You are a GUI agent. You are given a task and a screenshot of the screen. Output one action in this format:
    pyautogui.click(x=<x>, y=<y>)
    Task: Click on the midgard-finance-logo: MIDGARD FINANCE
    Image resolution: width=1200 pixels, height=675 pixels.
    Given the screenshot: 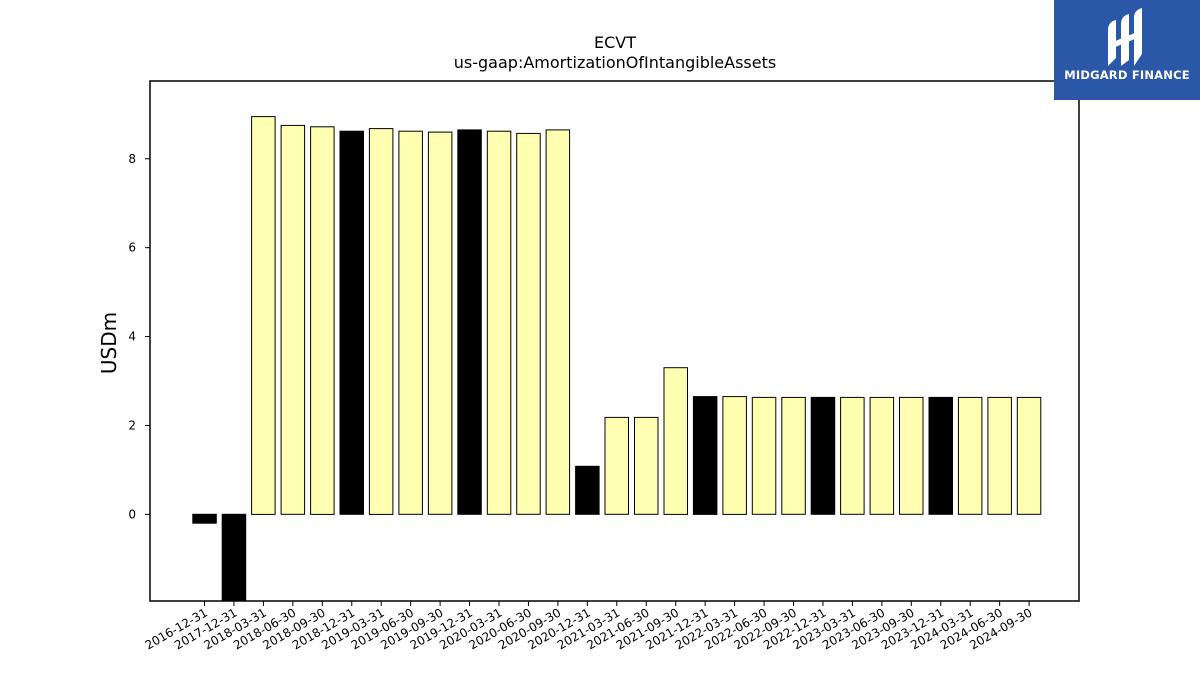 What is the action you would take?
    pyautogui.click(x=1127, y=50)
    